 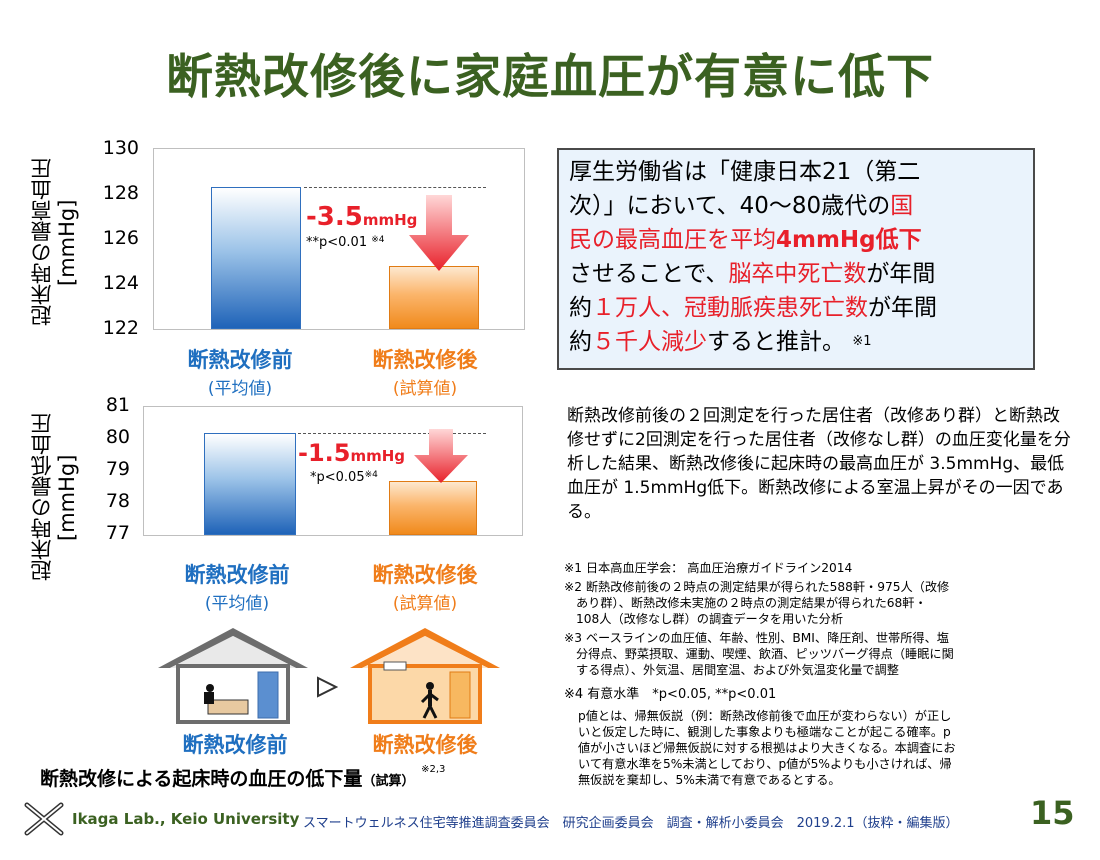 What do you see at coordinates (327, 687) in the screenshot?
I see `triangle-arrow-icon` at bounding box center [327, 687].